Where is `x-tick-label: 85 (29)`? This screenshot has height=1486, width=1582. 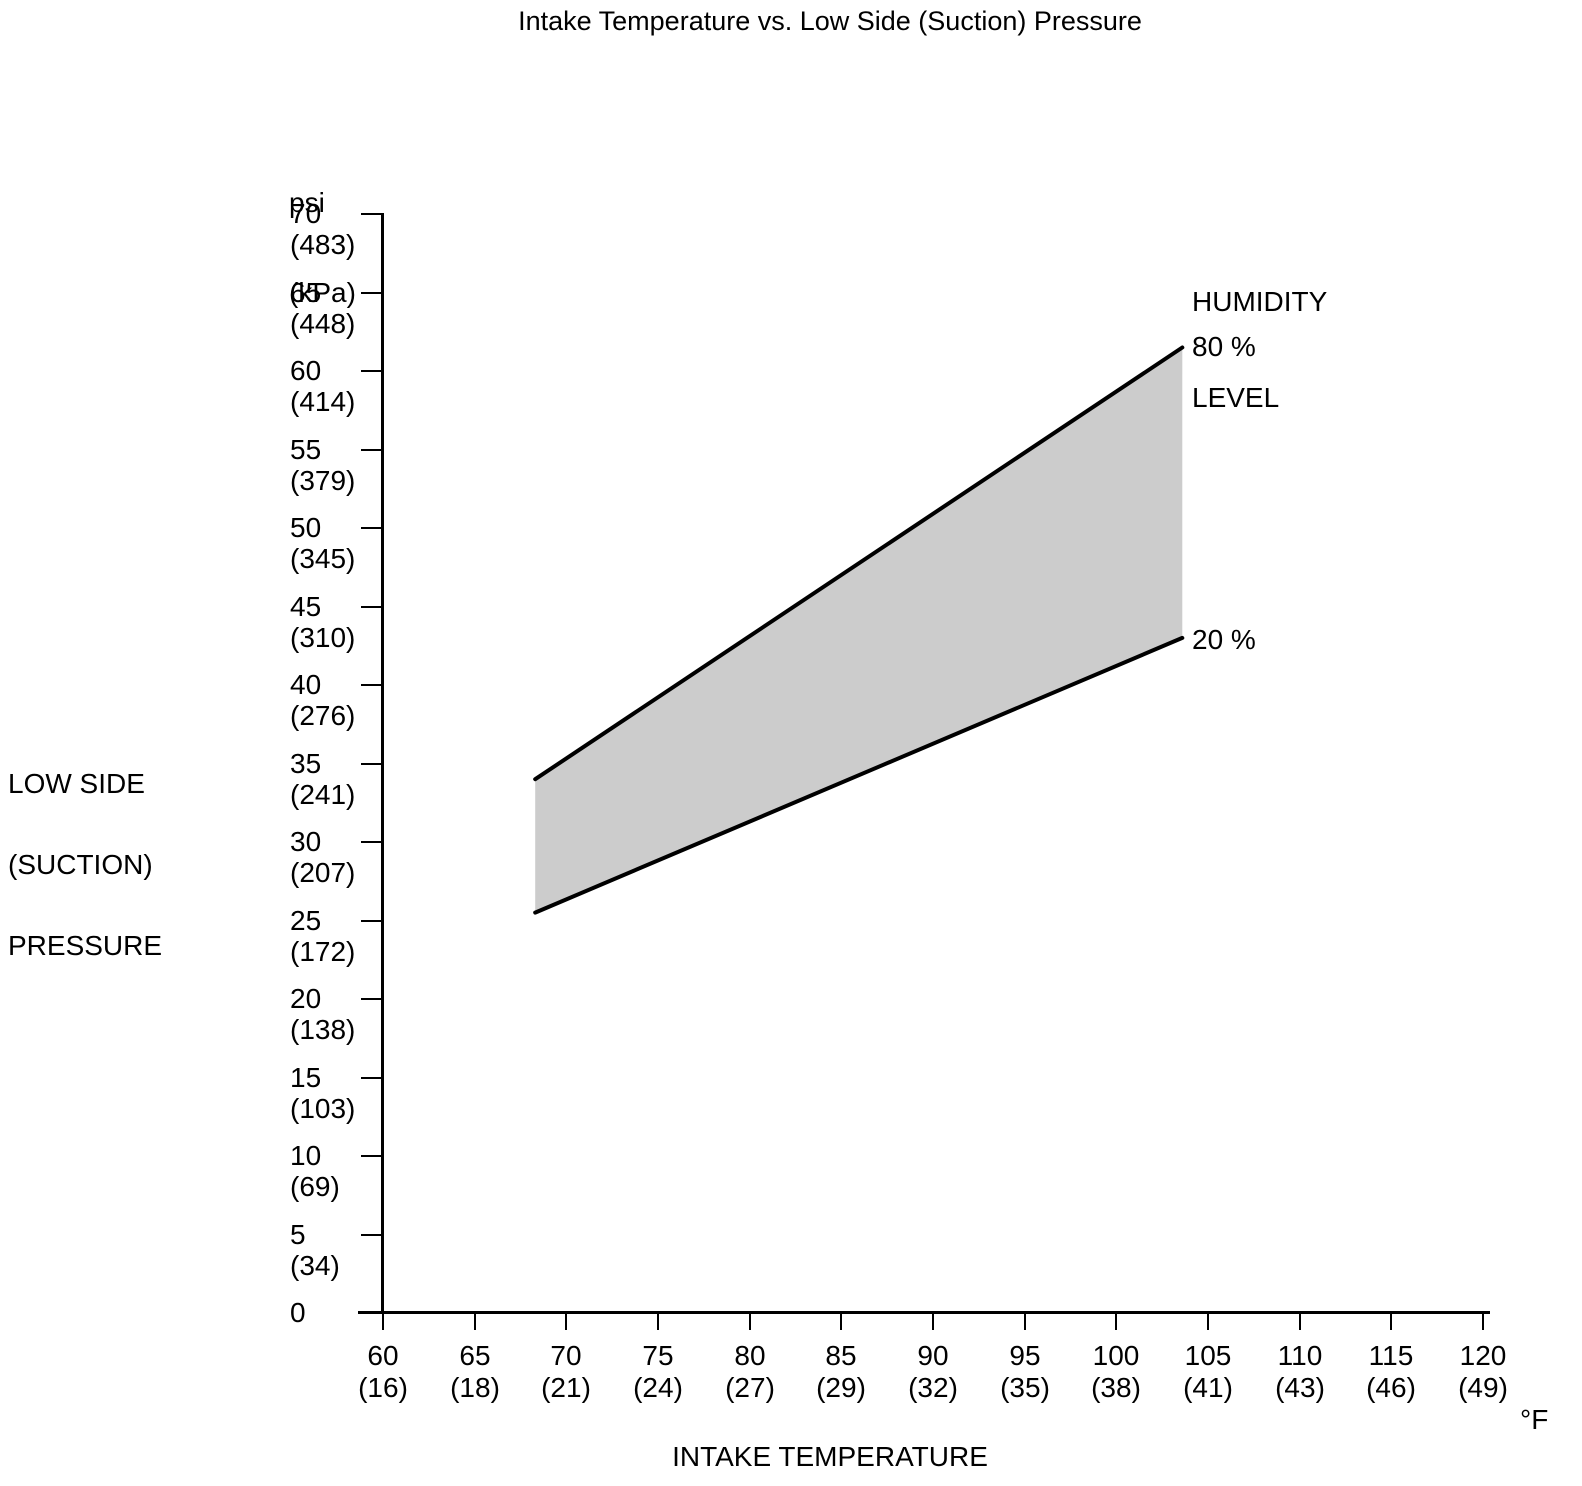 x-tick-label: 85 (29) is located at coordinates (841, 1372).